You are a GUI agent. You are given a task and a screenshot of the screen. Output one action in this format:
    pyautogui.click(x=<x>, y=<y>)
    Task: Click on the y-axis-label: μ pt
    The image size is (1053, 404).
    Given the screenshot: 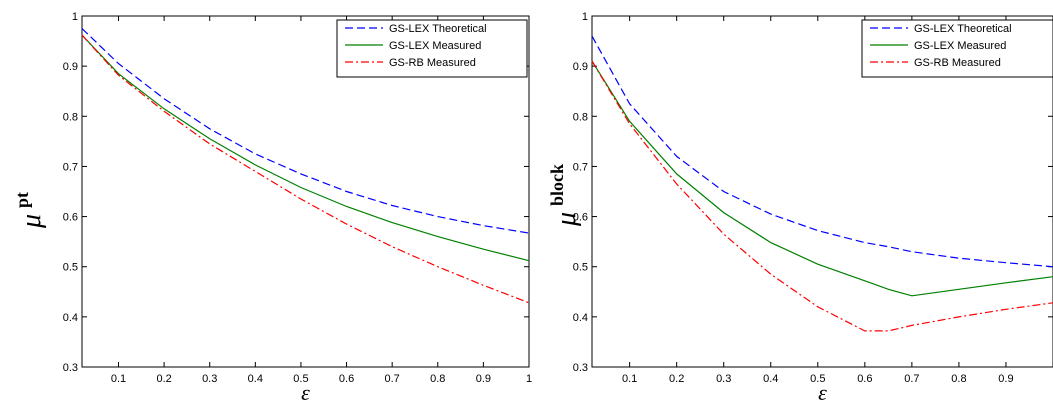 What is the action you would take?
    pyautogui.click(x=29, y=210)
    